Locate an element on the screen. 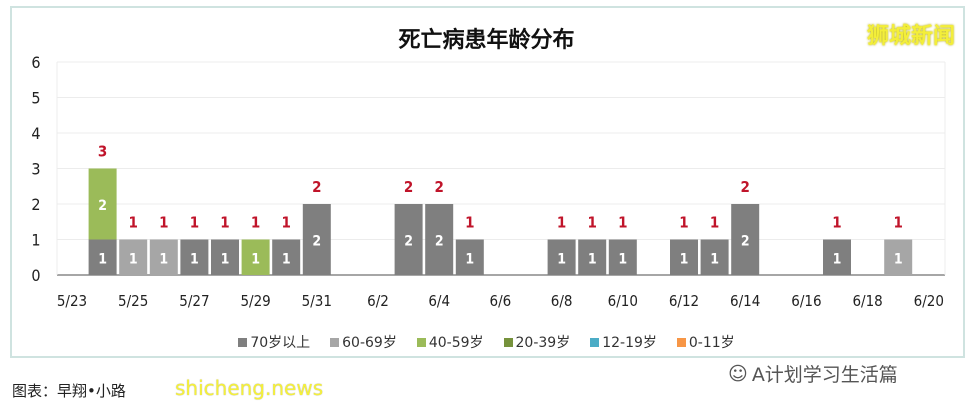 This screenshot has height=412, width=973. legend-item: 0-11岁 is located at coordinates (705, 342).